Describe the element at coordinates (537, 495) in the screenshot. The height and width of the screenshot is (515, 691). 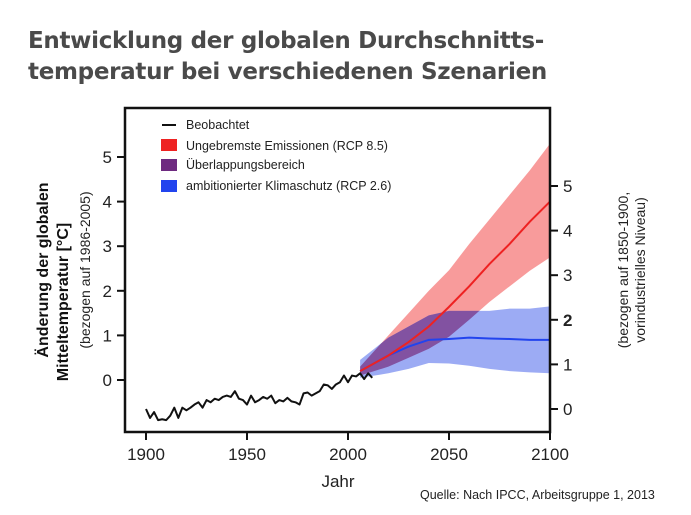
I see `source-note: Quelle: Nach IPCC, Arbeitsgruppe 1, 2013` at that location.